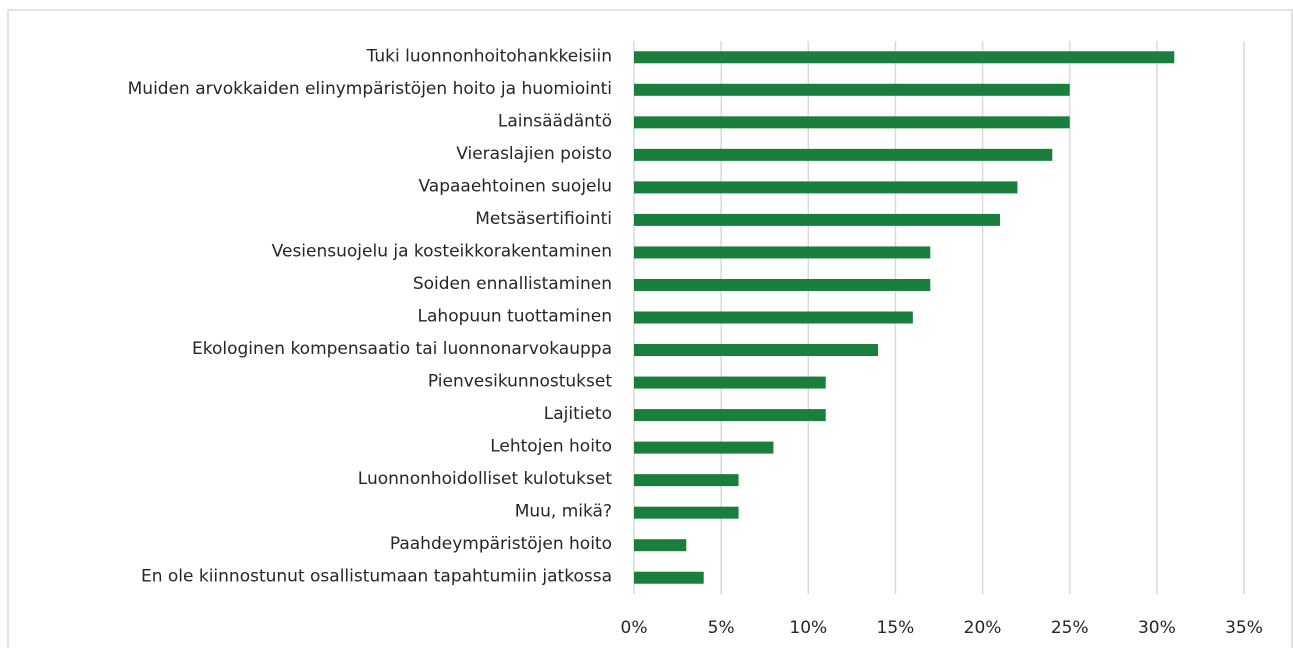 This screenshot has width=1293, height=648. Describe the element at coordinates (534, 154) in the screenshot. I see `y-tick-label: Vieraslajien poisto` at that location.